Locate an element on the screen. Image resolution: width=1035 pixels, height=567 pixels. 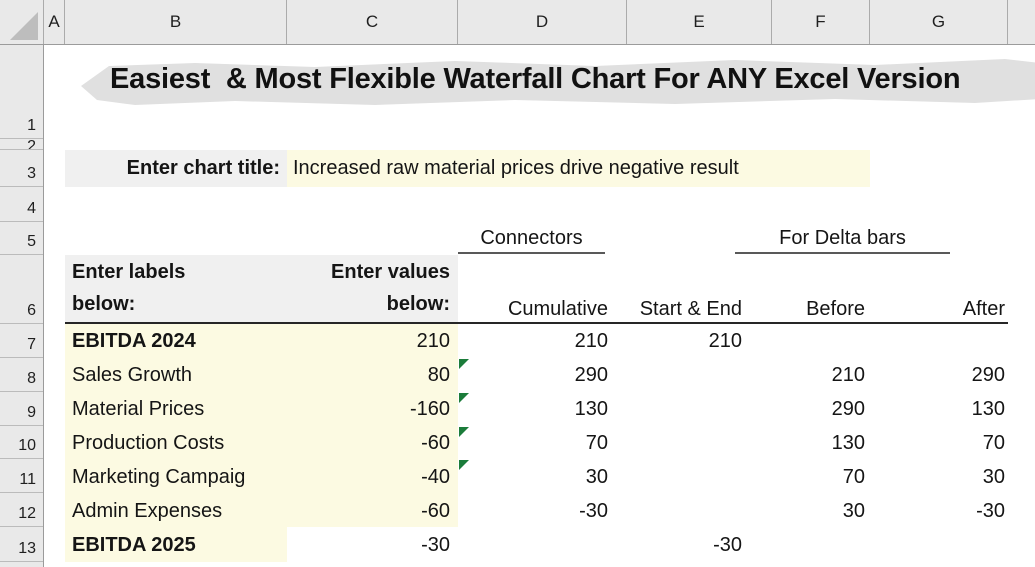
header-bottom-border is located at coordinates (536, 323).